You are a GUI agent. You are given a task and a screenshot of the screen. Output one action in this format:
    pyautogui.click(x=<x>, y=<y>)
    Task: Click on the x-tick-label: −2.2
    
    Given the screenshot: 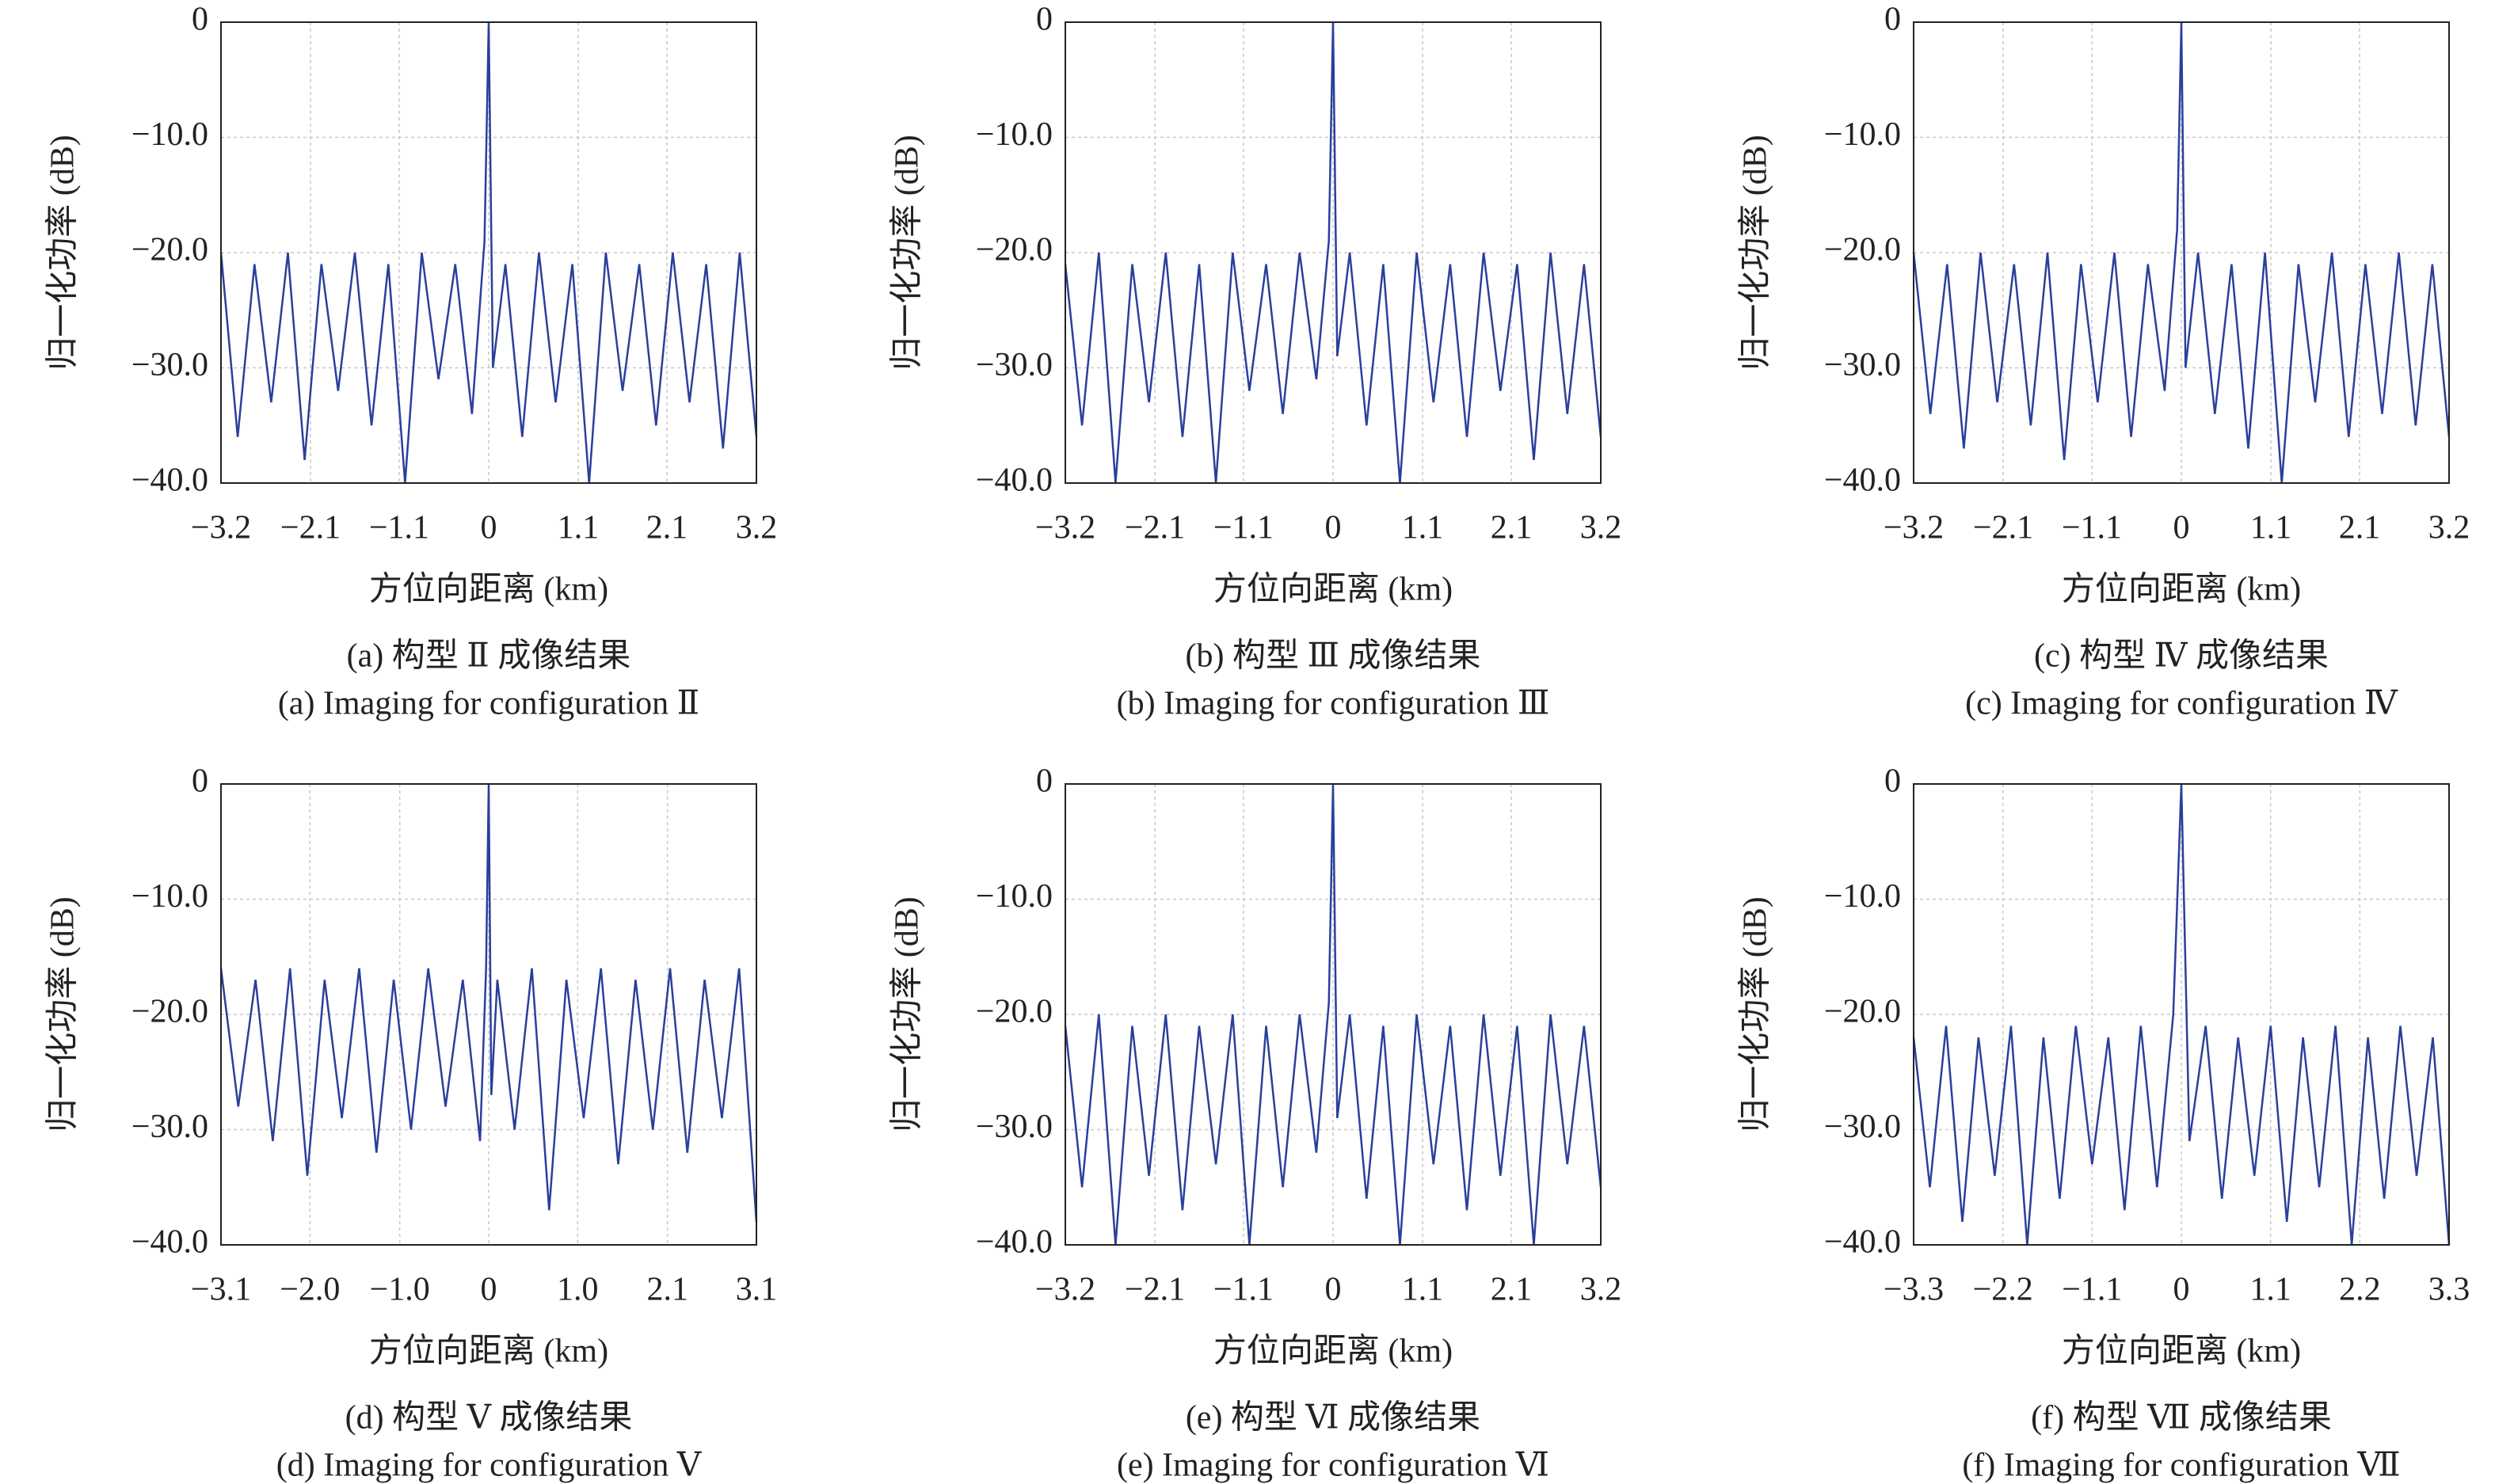 What is the action you would take?
    pyautogui.click(x=2003, y=1290)
    